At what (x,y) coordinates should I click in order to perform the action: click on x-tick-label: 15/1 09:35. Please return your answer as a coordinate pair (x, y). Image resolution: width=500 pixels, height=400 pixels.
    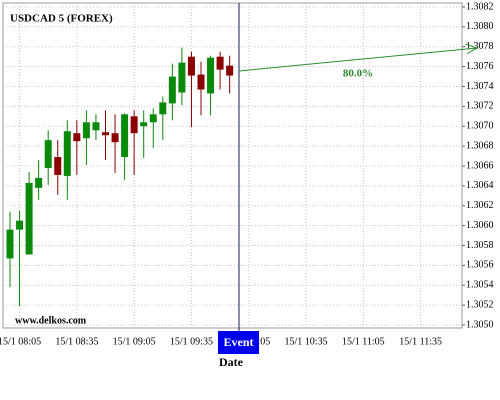
    Looking at the image, I should click on (191, 341).